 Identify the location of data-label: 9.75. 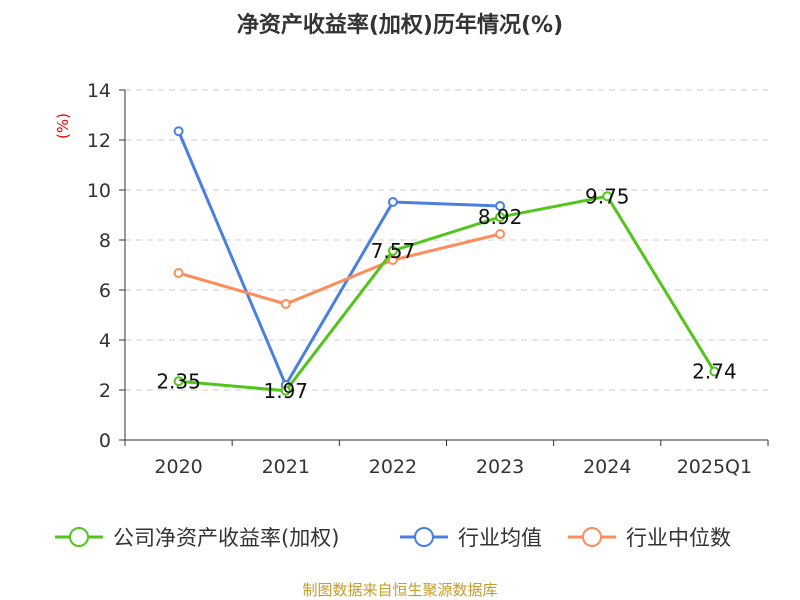
(607, 196).